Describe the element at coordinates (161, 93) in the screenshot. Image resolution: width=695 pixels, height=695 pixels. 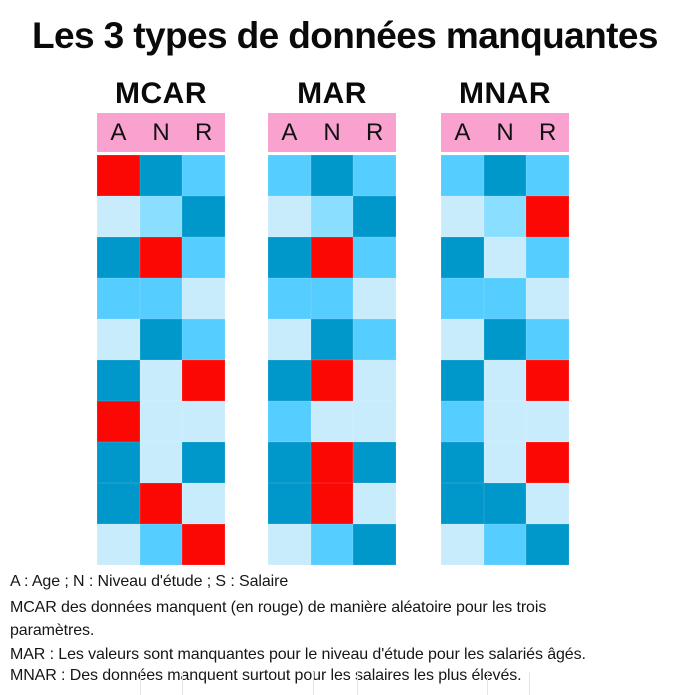
I see `panel-title-mcar: MCAR` at that location.